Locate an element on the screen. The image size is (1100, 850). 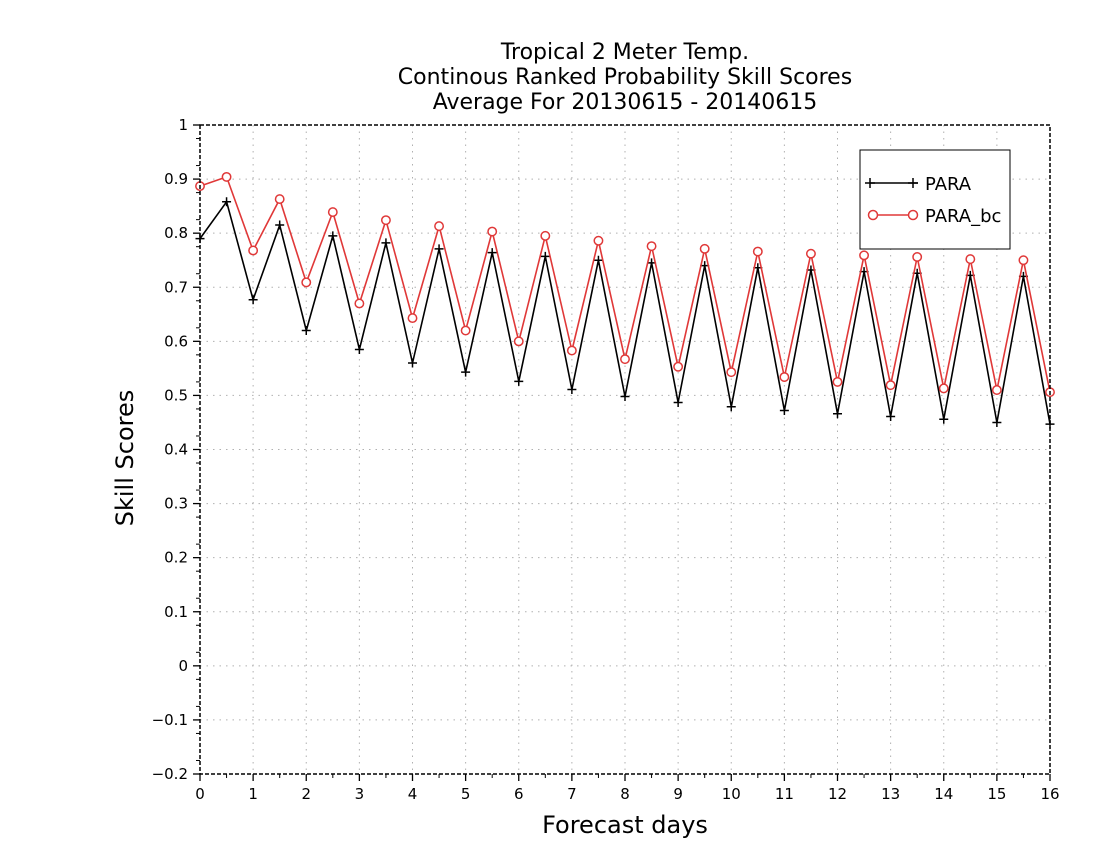
legend-label-para: PARA is located at coordinates (948, 184).